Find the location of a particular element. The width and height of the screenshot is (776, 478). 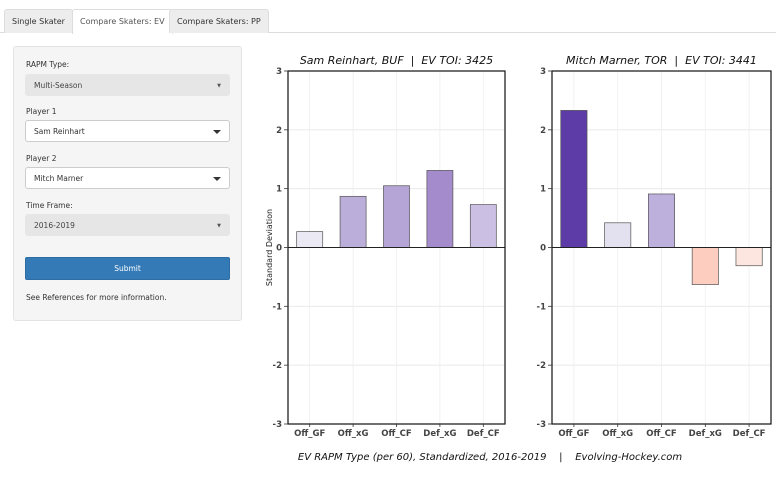

player1-select: Sam Reinhart is located at coordinates (127, 131).